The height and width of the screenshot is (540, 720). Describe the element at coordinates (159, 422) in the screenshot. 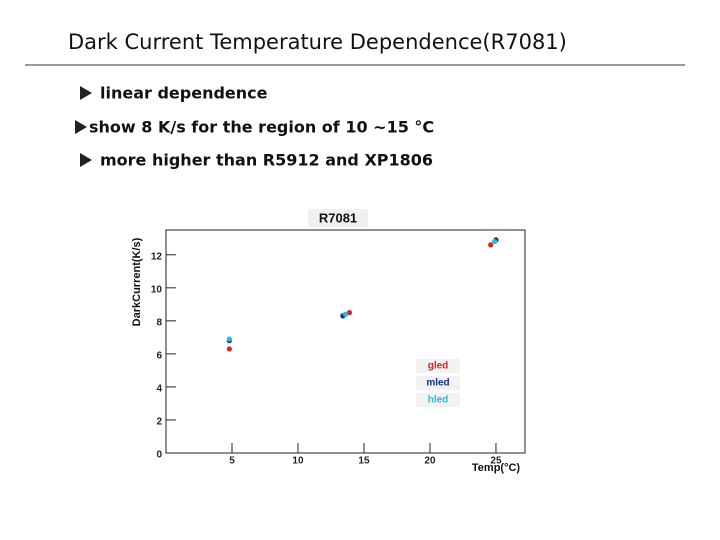

I see `y-tick-label: 2` at that location.